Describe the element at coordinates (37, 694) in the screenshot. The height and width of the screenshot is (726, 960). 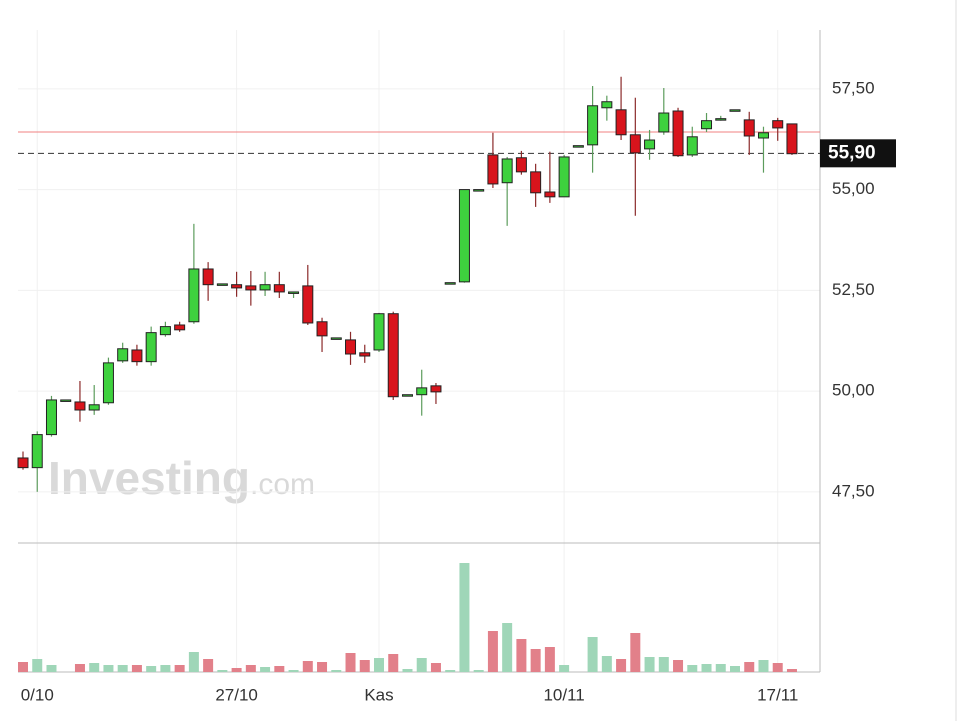
I see `x-tick-label: 0/10` at that location.